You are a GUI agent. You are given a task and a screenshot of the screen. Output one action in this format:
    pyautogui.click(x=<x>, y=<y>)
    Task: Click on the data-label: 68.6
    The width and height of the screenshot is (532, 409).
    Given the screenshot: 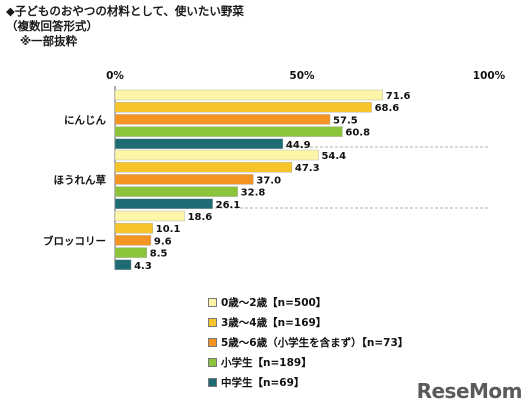 What is the action you would take?
    pyautogui.click(x=387, y=108)
    